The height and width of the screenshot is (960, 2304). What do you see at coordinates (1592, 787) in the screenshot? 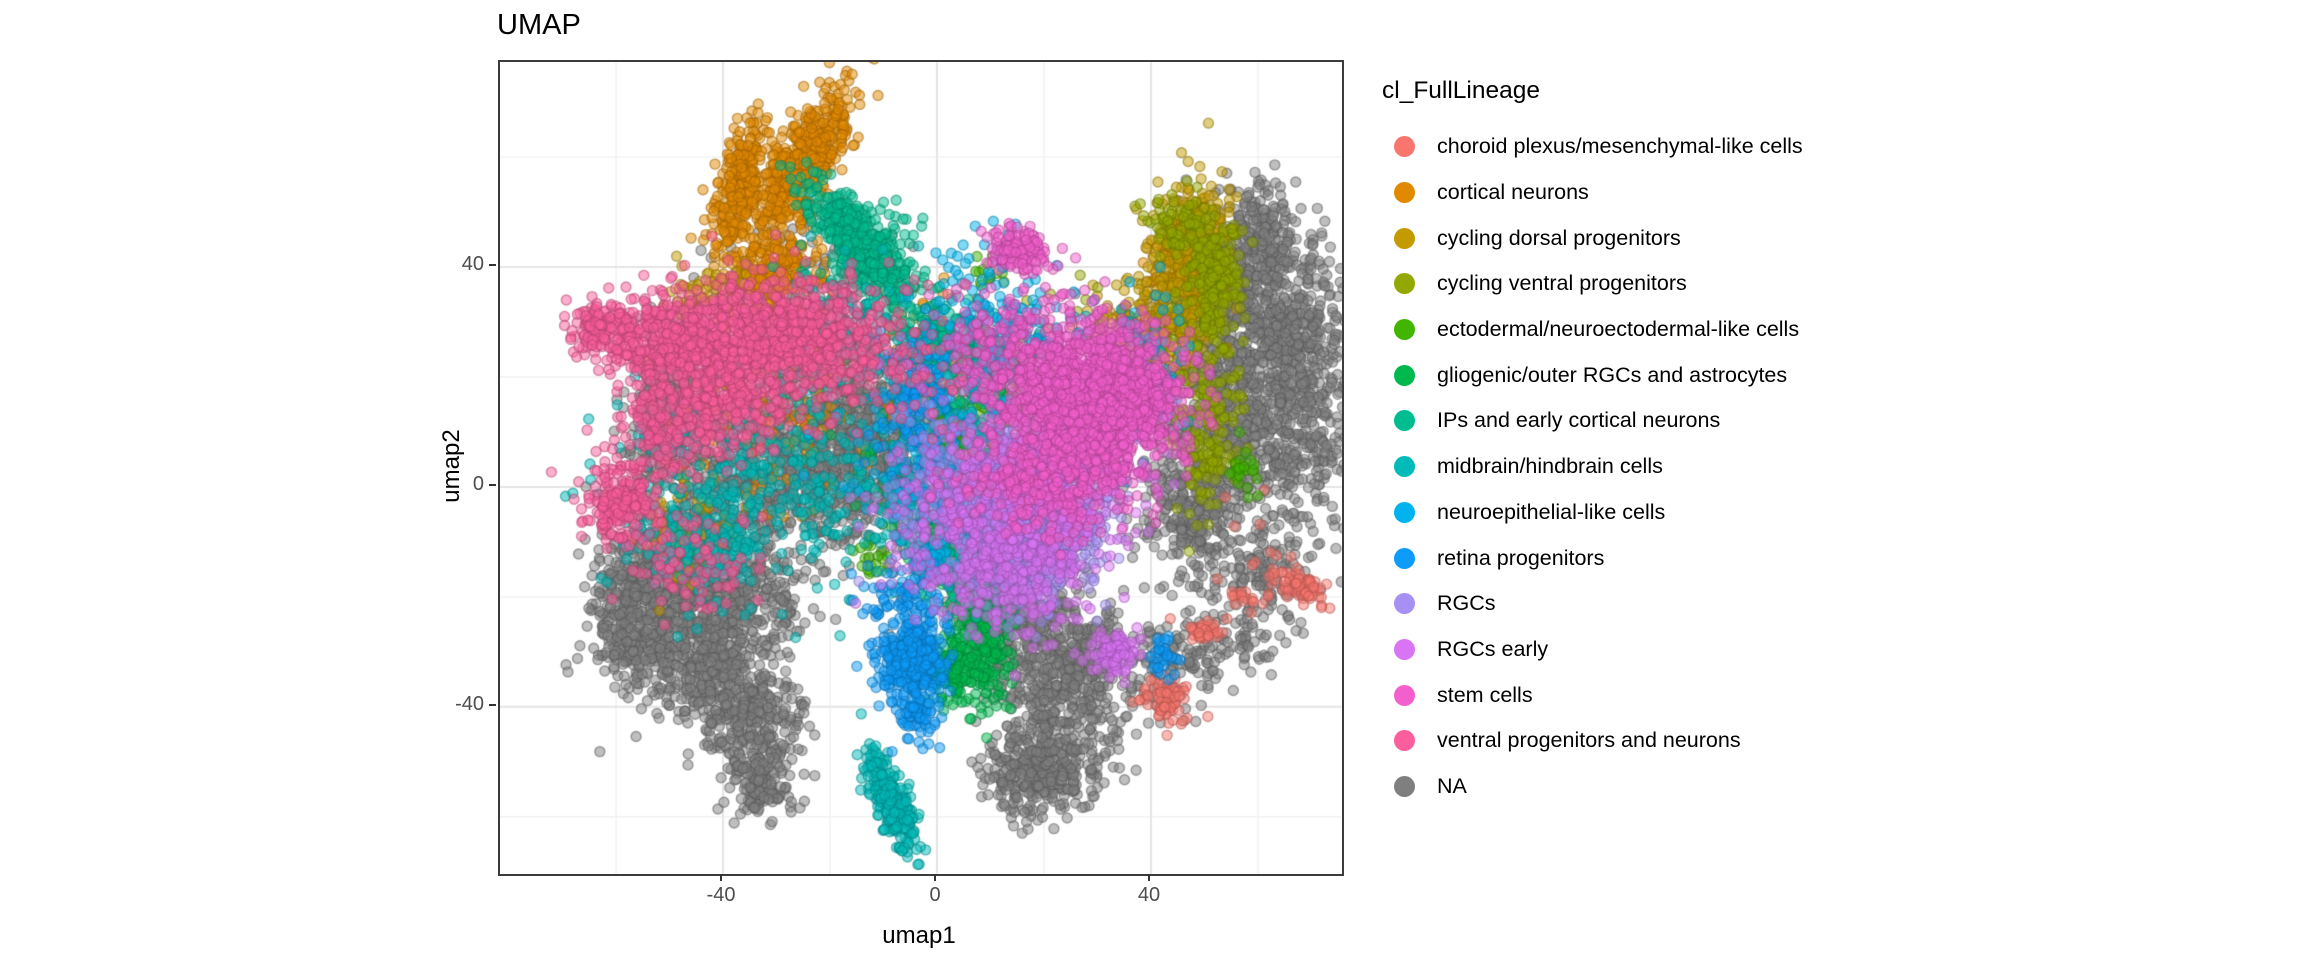
I see `legend-item: NA` at bounding box center [1592, 787].